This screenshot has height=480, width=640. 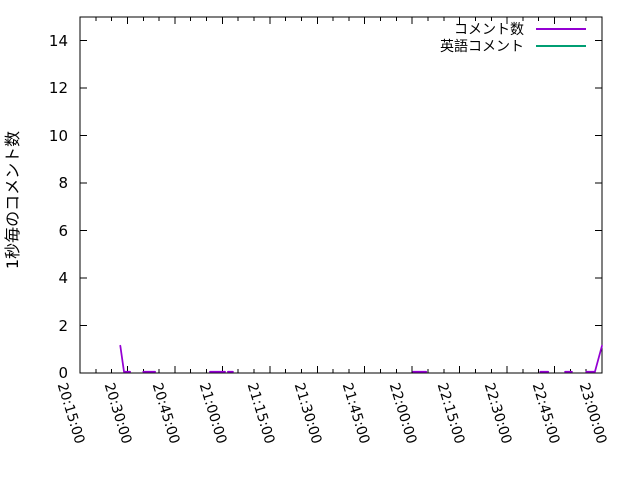 I want to click on legend-item-comment-count: コメント数, so click(x=513, y=29).